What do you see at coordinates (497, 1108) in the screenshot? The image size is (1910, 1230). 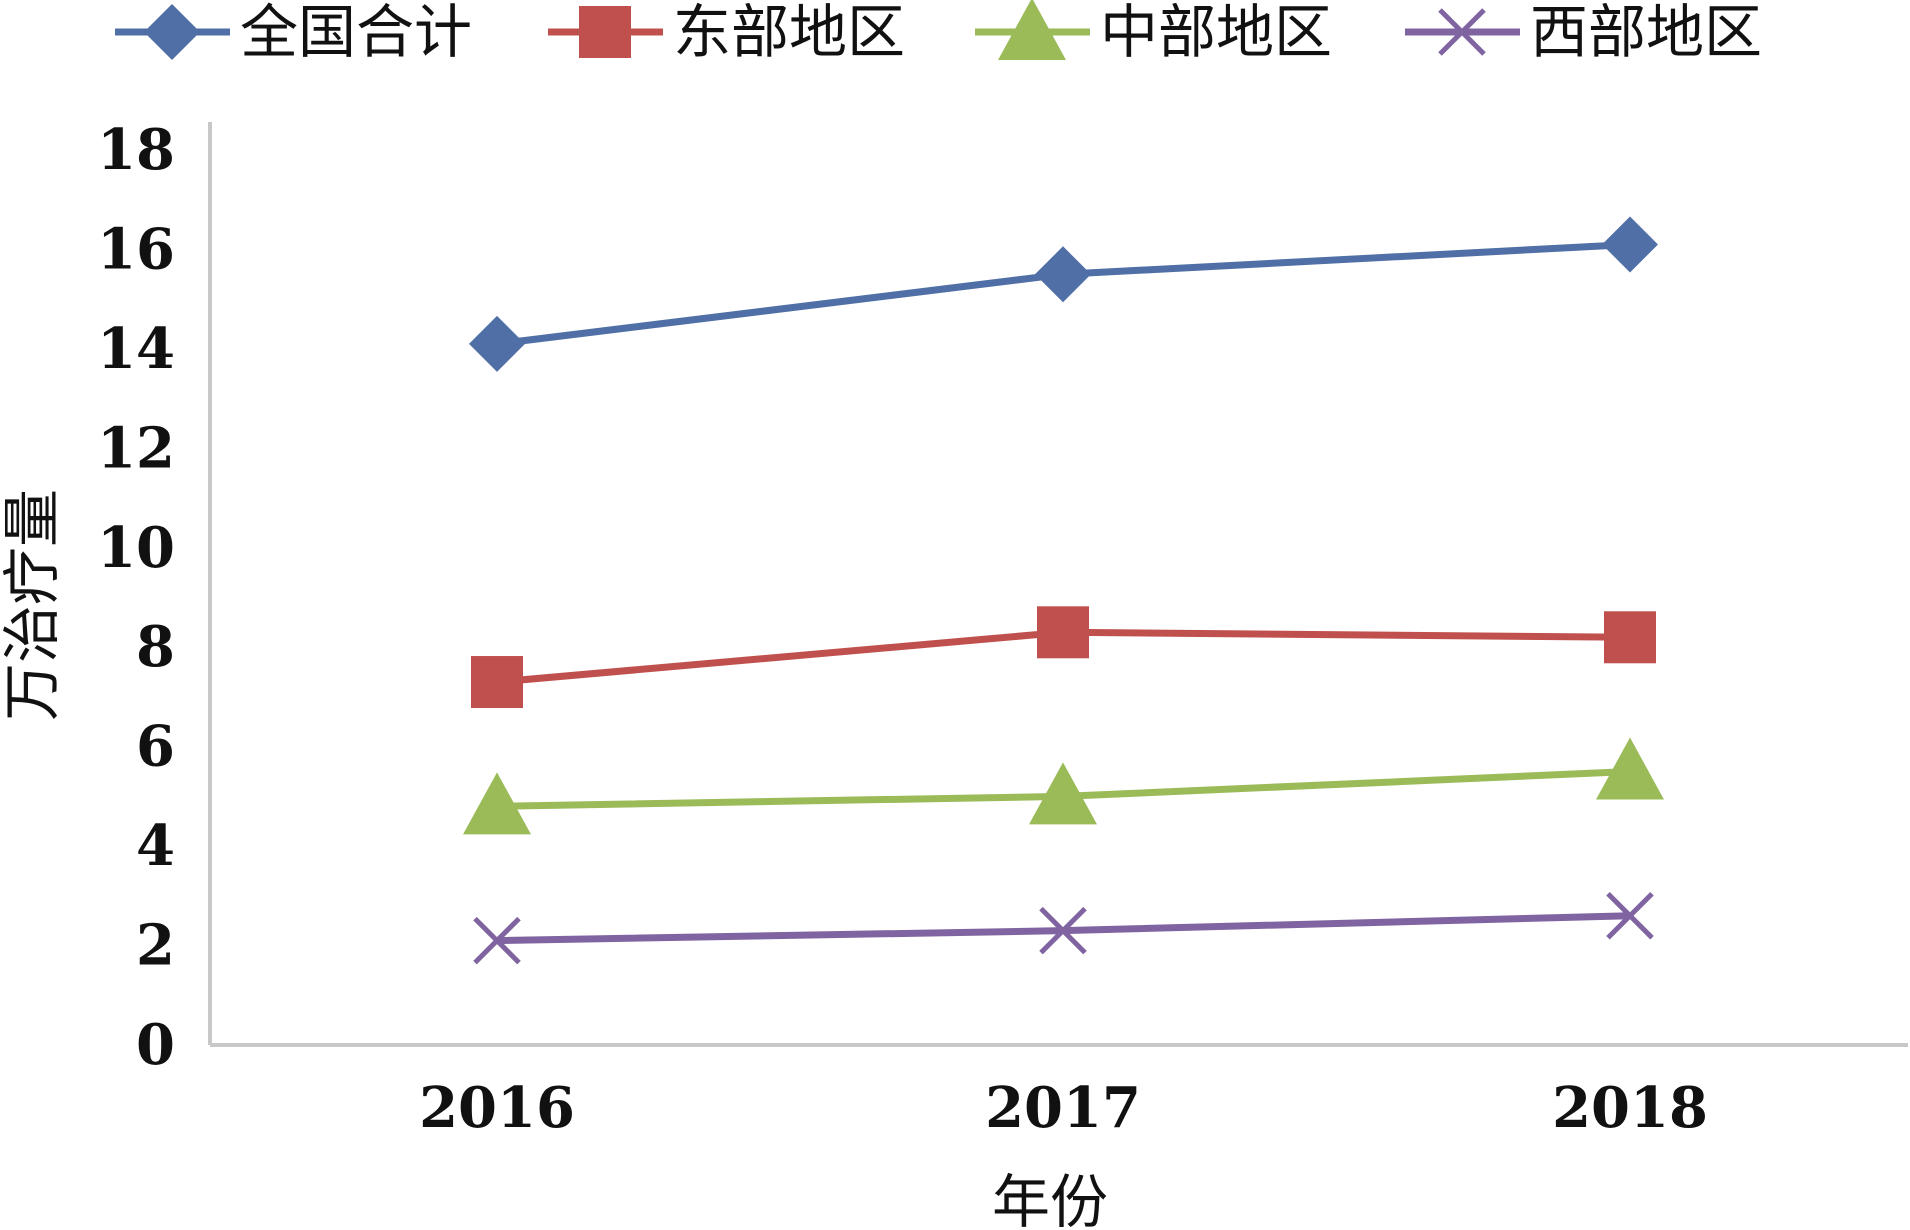 I see `x-tick-label: 2016` at bounding box center [497, 1108].